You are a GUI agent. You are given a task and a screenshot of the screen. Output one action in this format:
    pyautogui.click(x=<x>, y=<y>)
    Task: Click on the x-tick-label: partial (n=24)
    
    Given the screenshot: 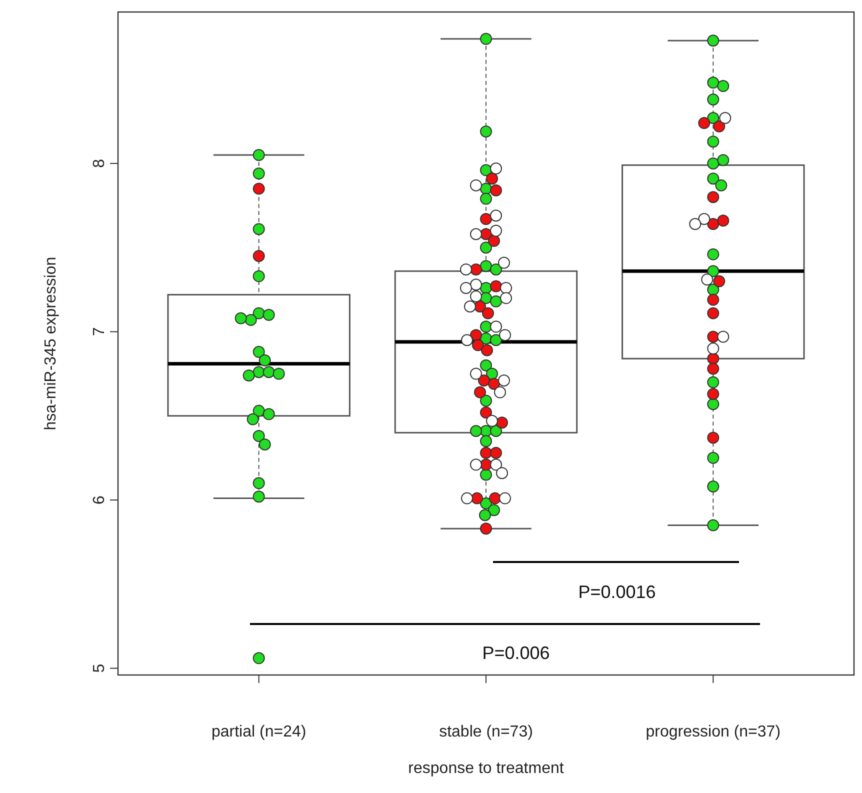 What is the action you would take?
    pyautogui.click(x=258, y=731)
    